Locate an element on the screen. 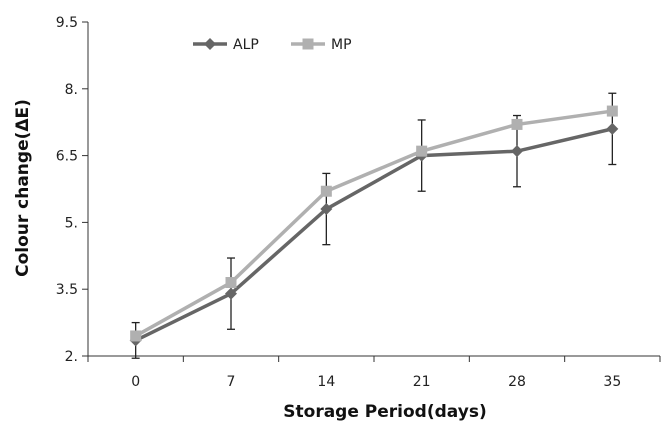 The image size is (665, 424). y-tick-label: 3.5 is located at coordinates (67, 290).